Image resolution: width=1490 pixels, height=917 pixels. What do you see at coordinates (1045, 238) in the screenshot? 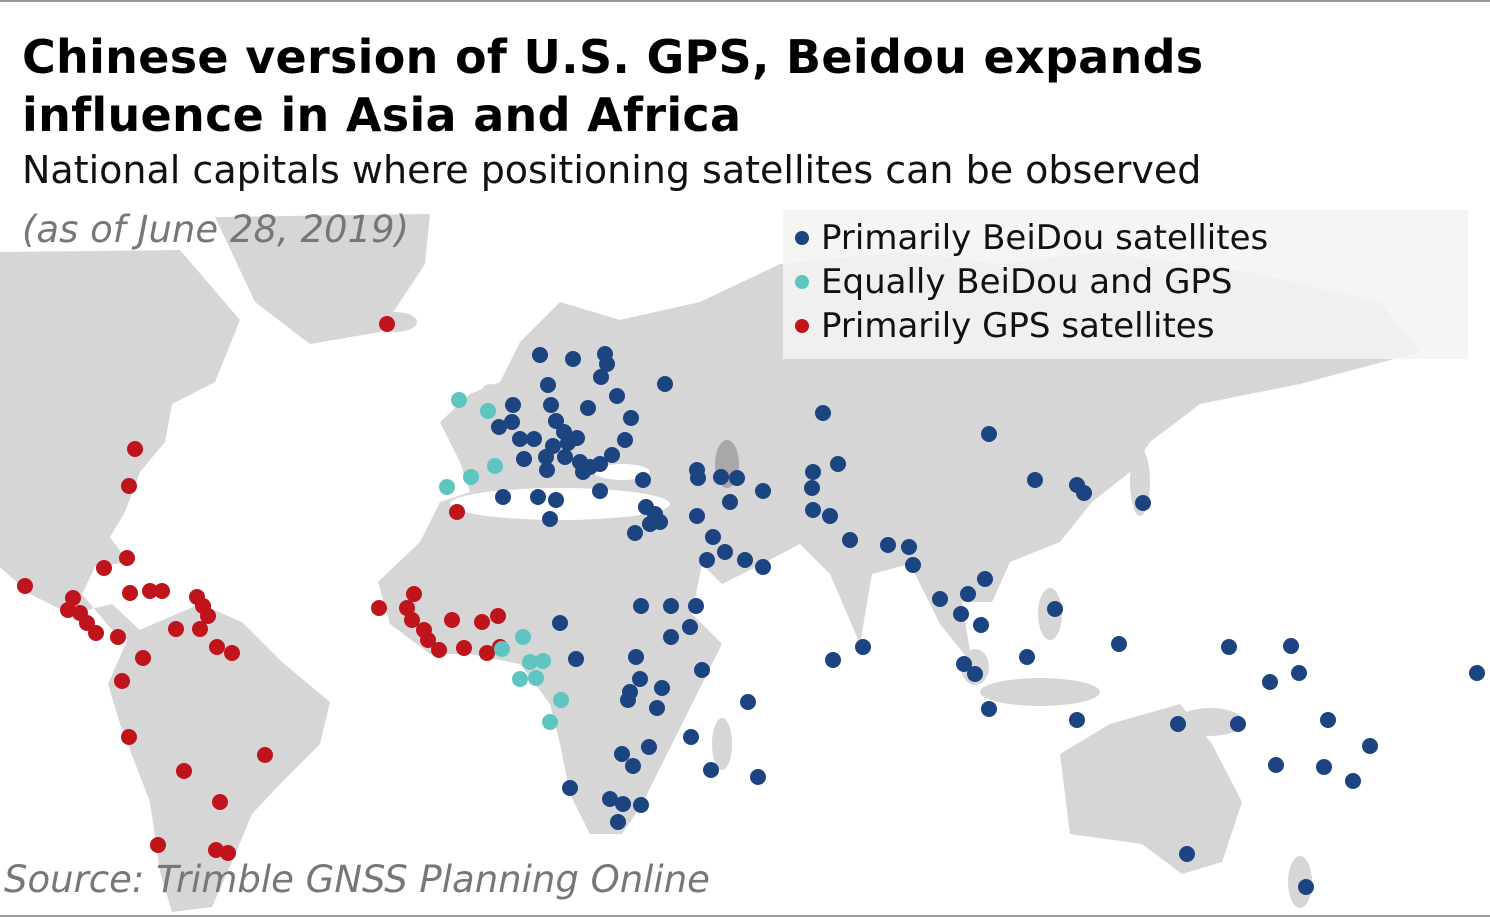
I see `legend-label: Primarily BeiDou satellites` at bounding box center [1045, 238].